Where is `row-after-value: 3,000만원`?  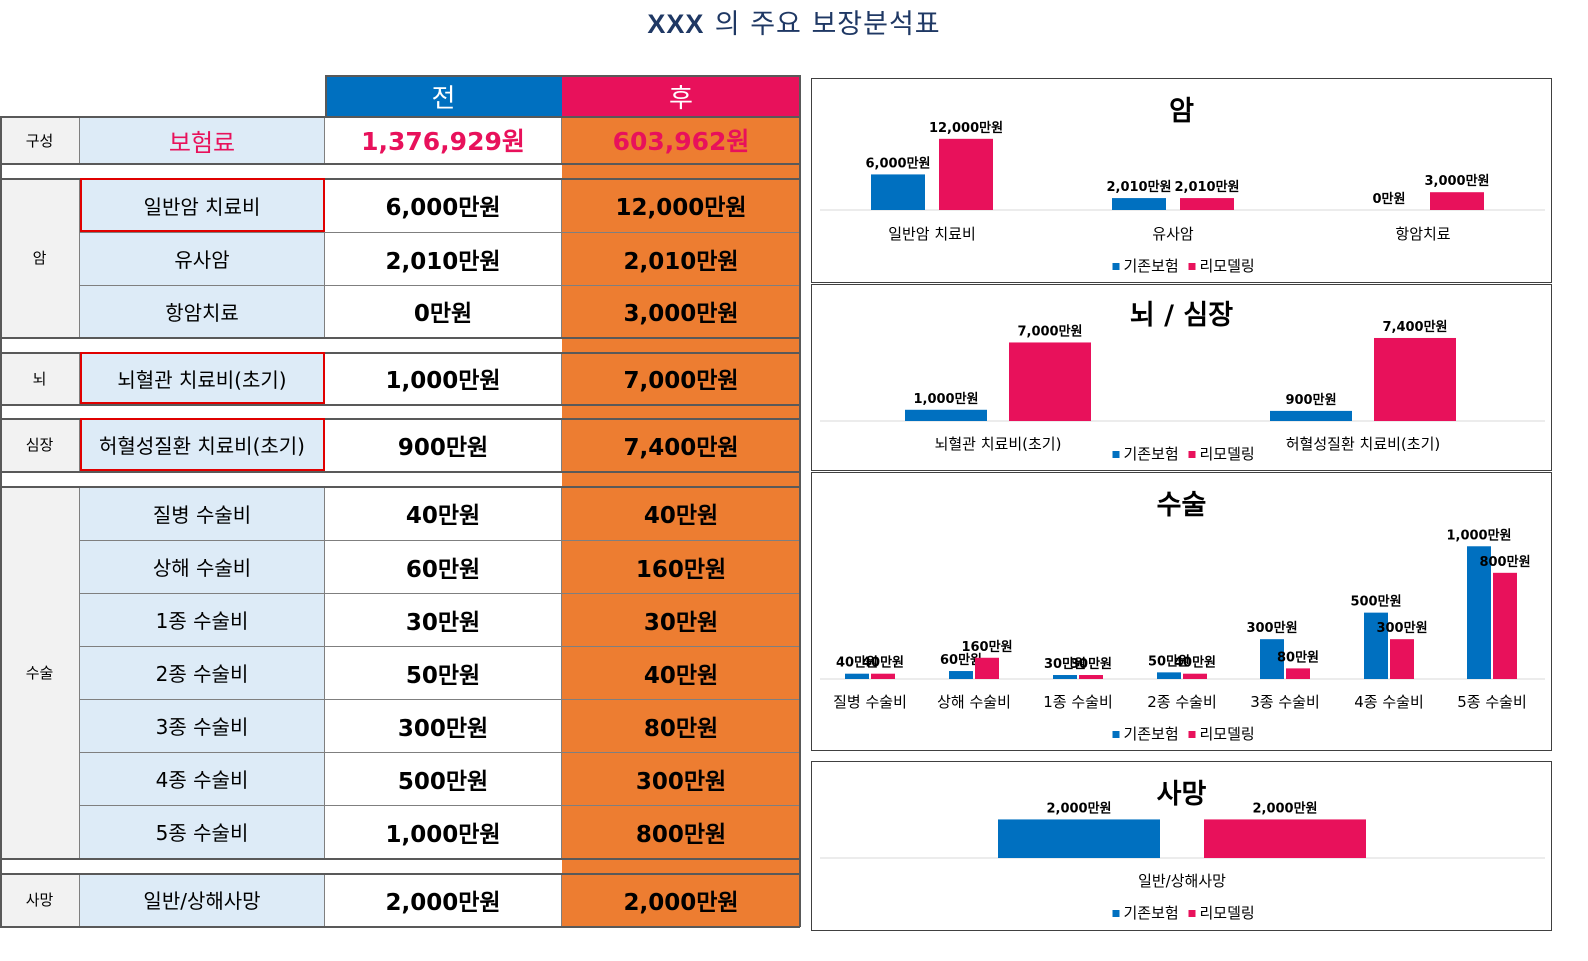
row-after-value: 3,000만원 is located at coordinates (681, 311).